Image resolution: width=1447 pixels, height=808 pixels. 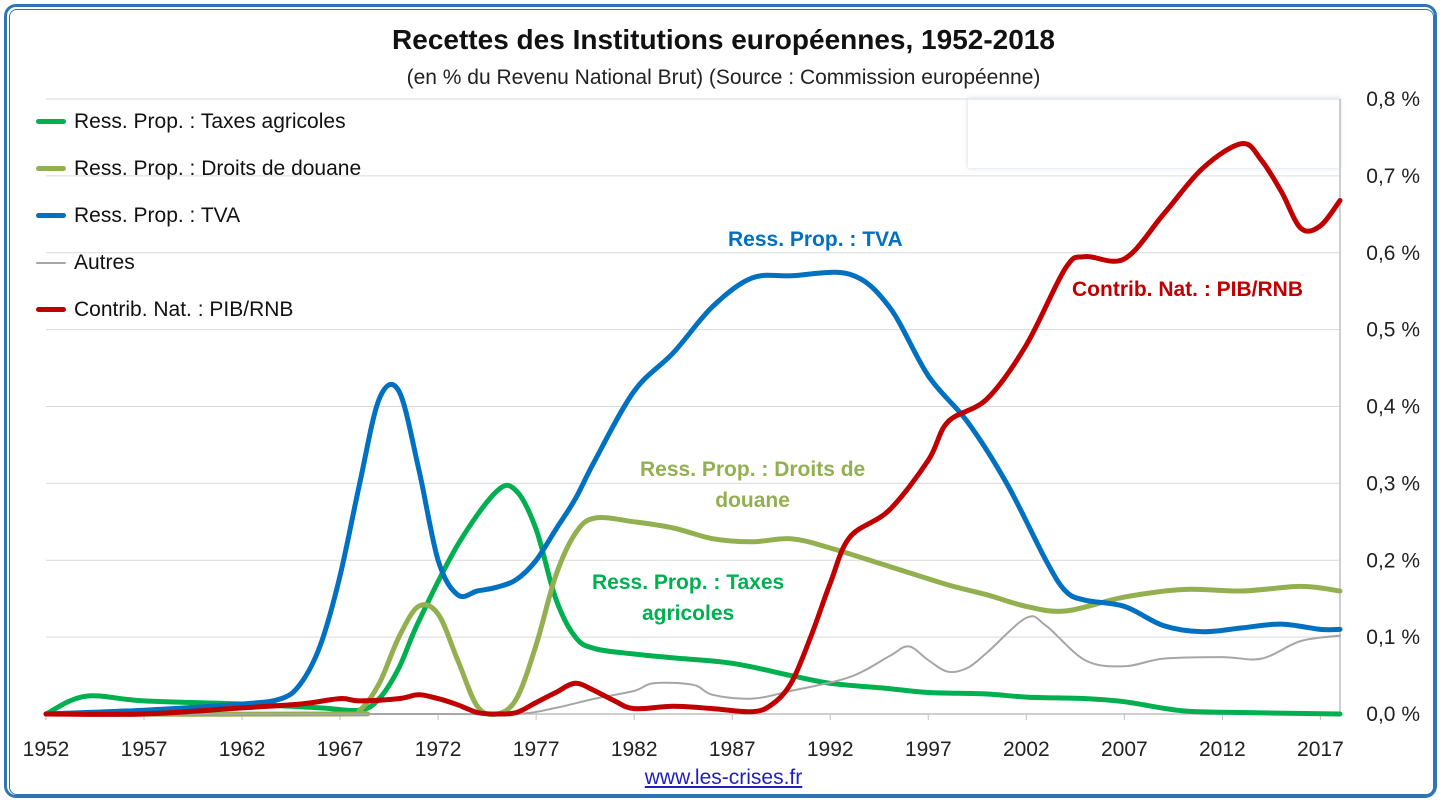 What do you see at coordinates (1393, 176) in the screenshot?
I see `y-tick-label: 0,7 %` at bounding box center [1393, 176].